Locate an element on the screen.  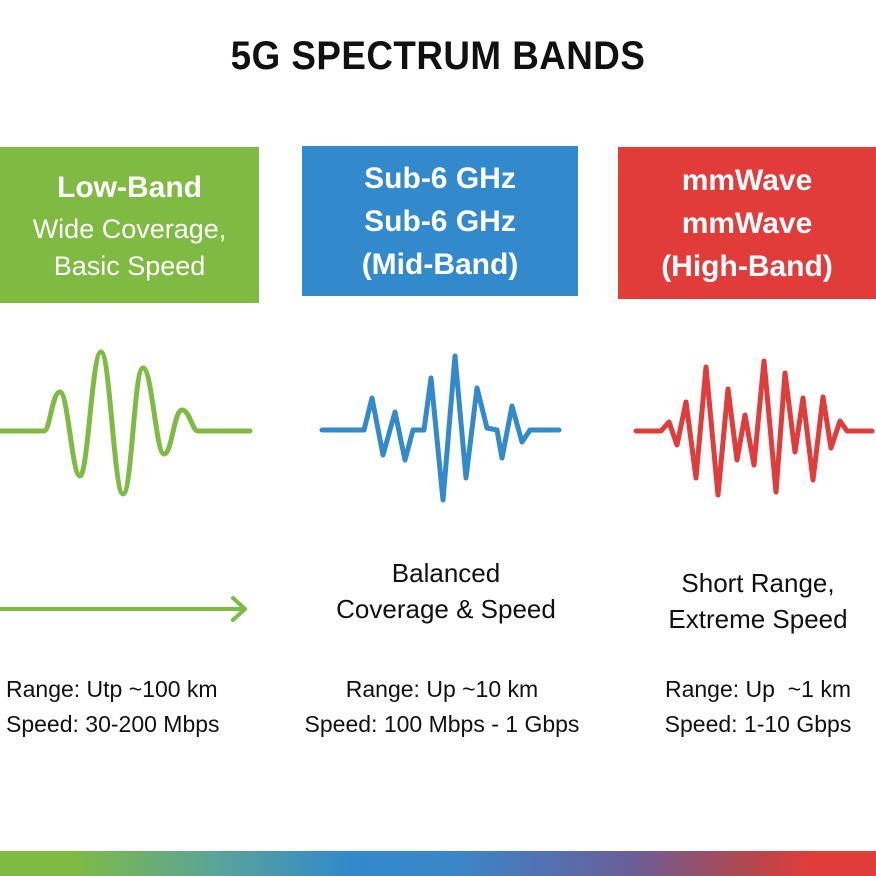
low-band-stats: Range: Utp ~100 km Speed: 30-200 Mbps is located at coordinates (113, 707).